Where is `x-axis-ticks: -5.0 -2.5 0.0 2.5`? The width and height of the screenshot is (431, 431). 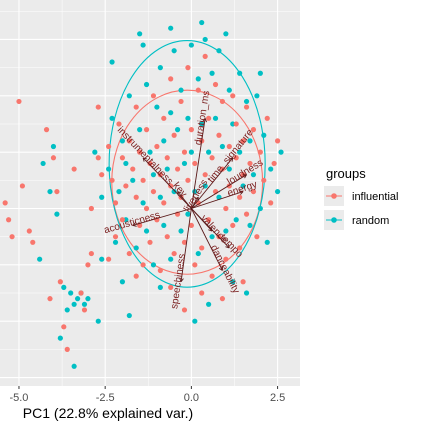 x-axis-ticks: -5.0 -2.5 0.0 2.5 is located at coordinates (147, 395).